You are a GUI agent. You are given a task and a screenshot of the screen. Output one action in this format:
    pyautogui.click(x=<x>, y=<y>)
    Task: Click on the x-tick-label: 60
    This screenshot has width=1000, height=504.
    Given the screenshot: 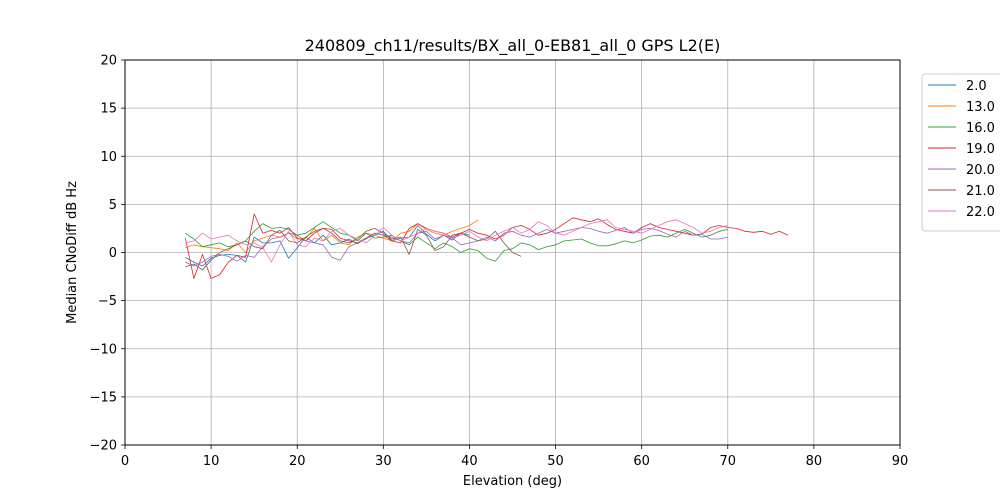 What is the action you would take?
    pyautogui.click(x=641, y=461)
    